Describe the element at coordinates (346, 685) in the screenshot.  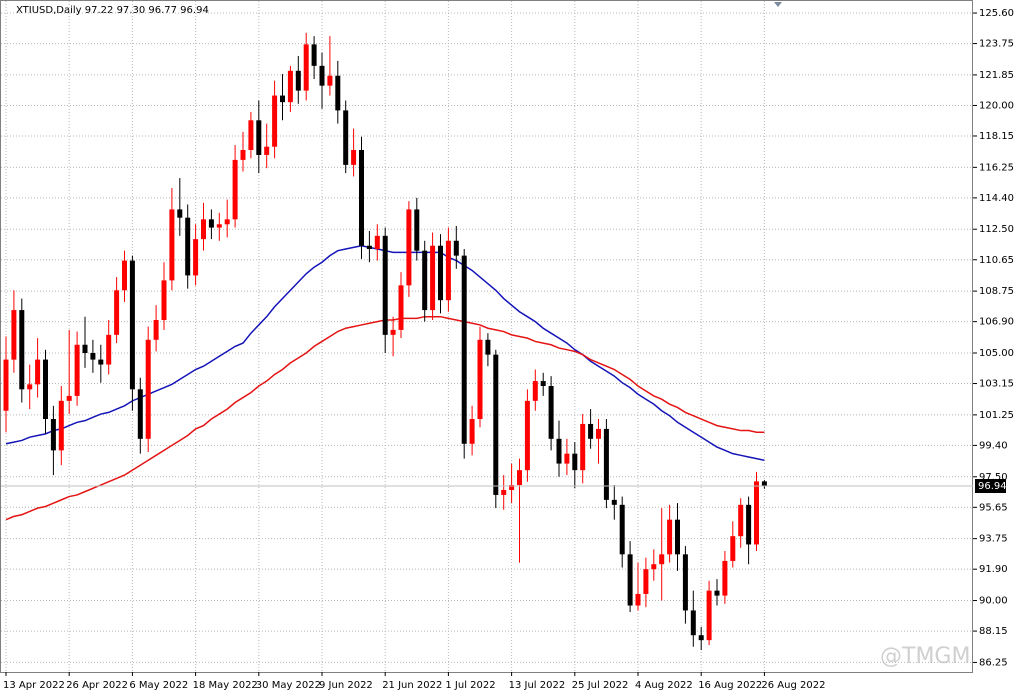
I see `x-tick-label: 9 Jun 2022` at that location.